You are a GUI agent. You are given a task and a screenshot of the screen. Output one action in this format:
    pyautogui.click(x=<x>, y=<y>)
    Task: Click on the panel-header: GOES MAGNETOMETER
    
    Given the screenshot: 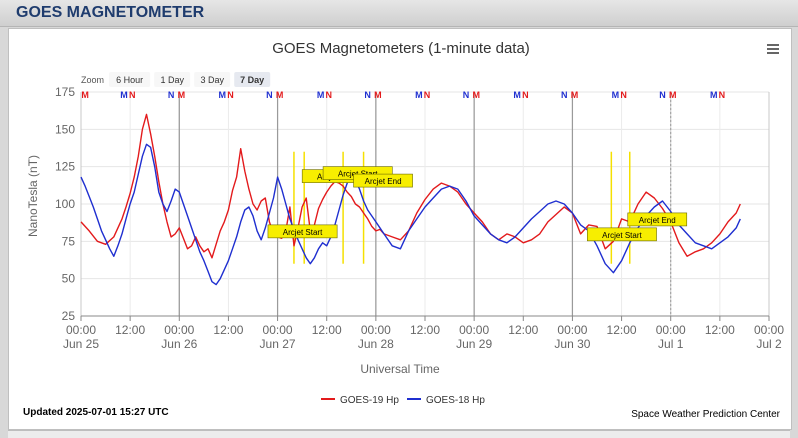 What is the action you would take?
    pyautogui.click(x=399, y=13)
    